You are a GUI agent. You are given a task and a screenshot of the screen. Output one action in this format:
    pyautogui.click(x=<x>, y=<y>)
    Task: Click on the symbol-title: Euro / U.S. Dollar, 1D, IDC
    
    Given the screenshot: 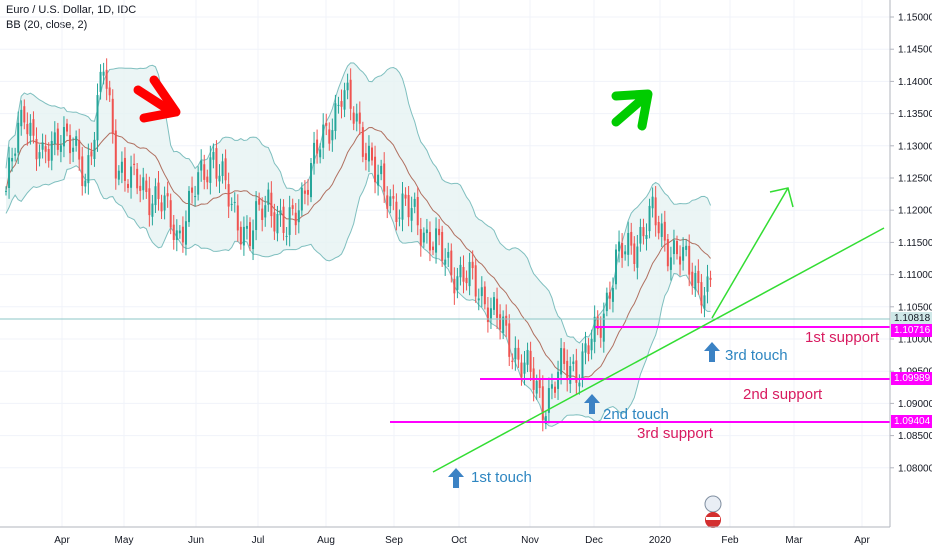 What is the action you would take?
    pyautogui.click(x=71, y=10)
    